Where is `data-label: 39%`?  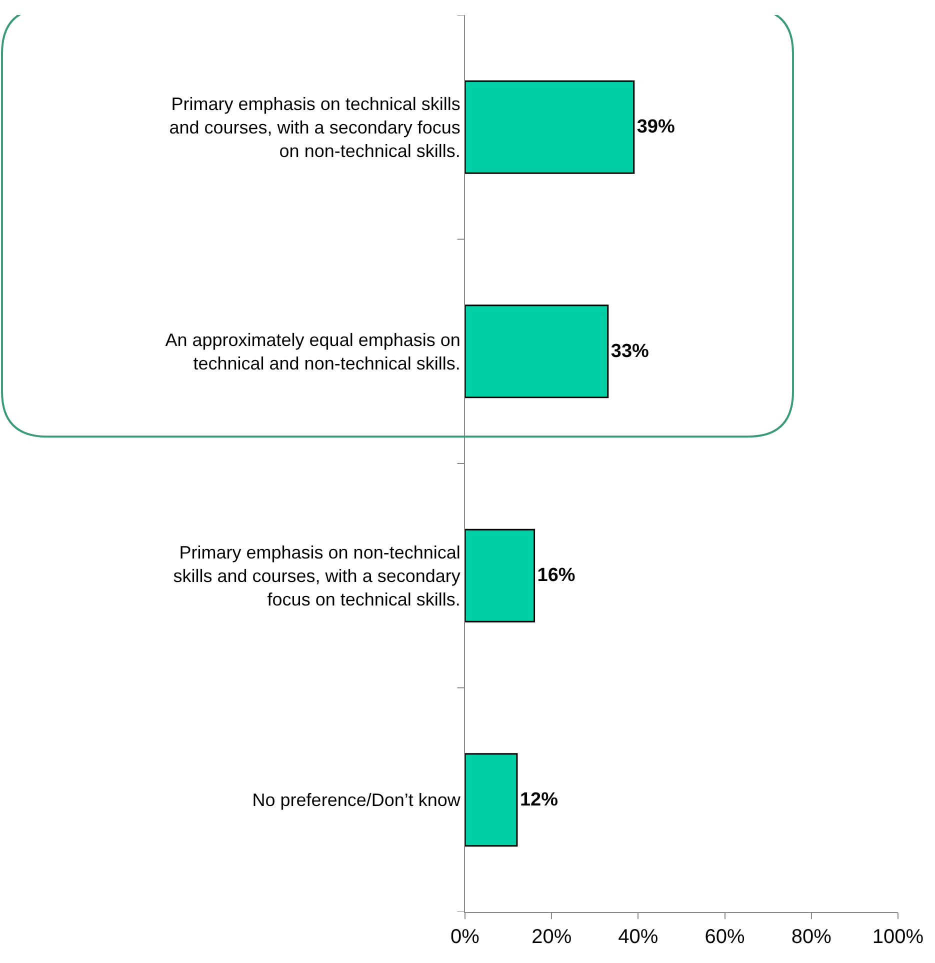
data-label: 39% is located at coordinates (656, 127).